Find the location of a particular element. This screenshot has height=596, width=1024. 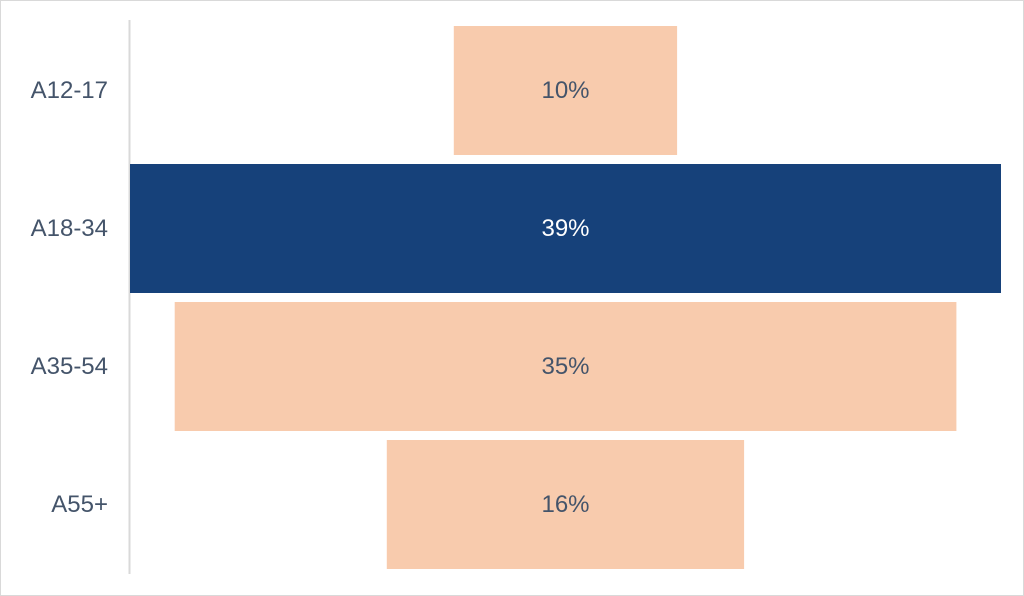

category-label: A55+ is located at coordinates (79, 504).